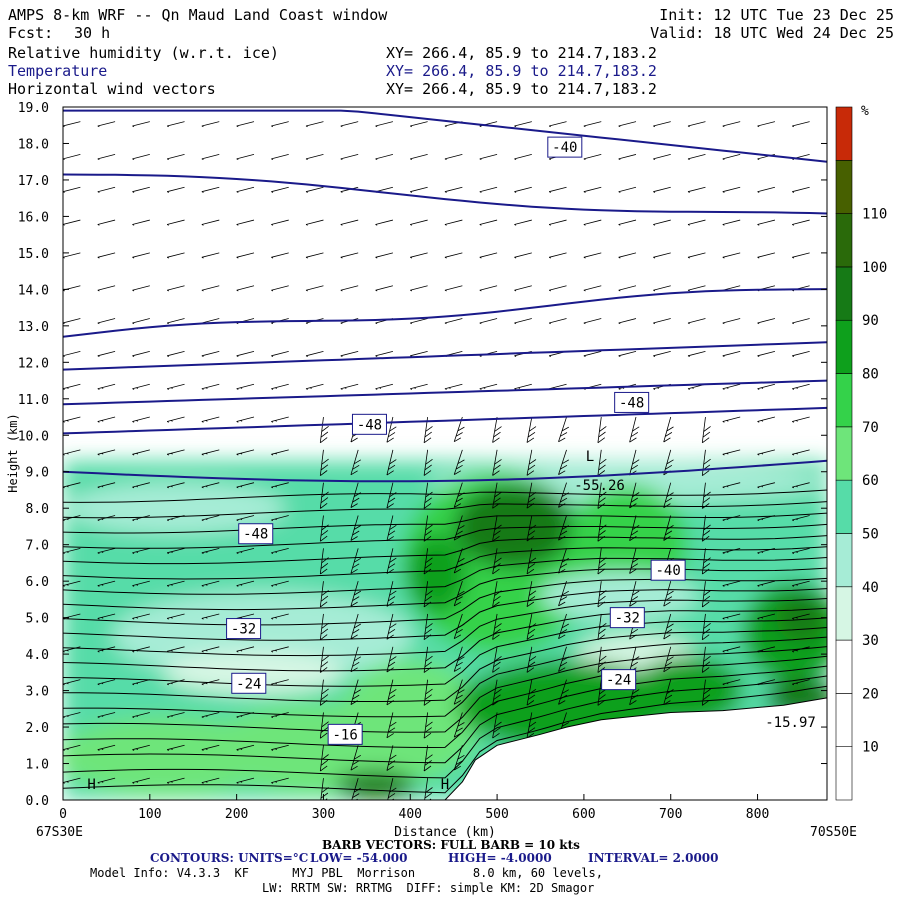 The width and height of the screenshot is (900, 900). What do you see at coordinates (33, 363) in the screenshot?
I see `y-tick-label: 12.0` at bounding box center [33, 363].